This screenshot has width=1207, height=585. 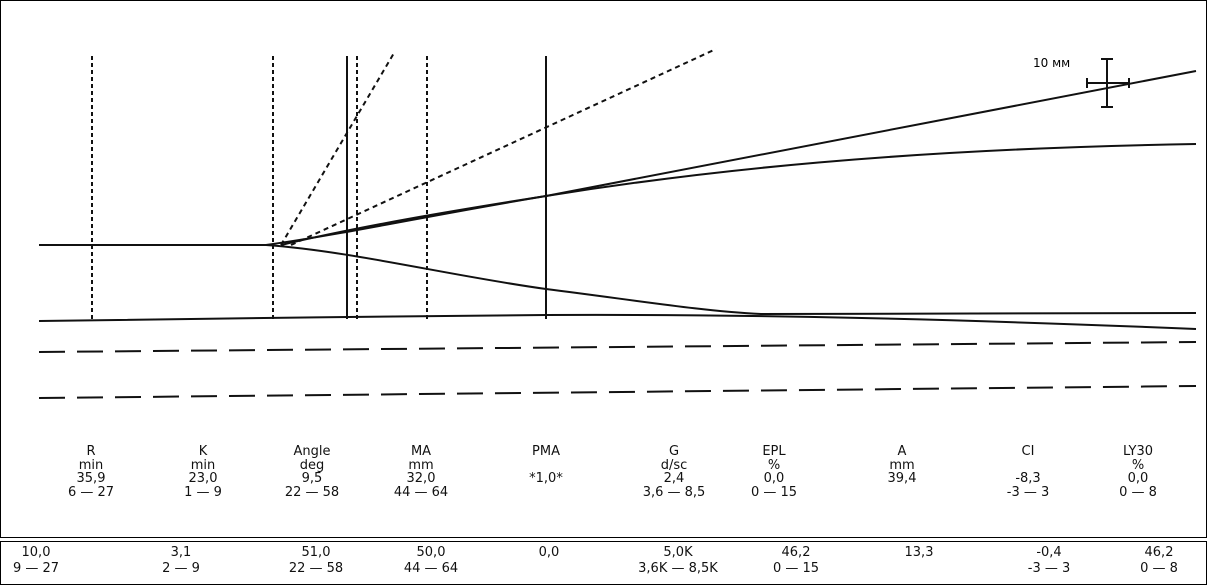 I want to click on reference-dashed-line-lower, so click(x=617, y=392).